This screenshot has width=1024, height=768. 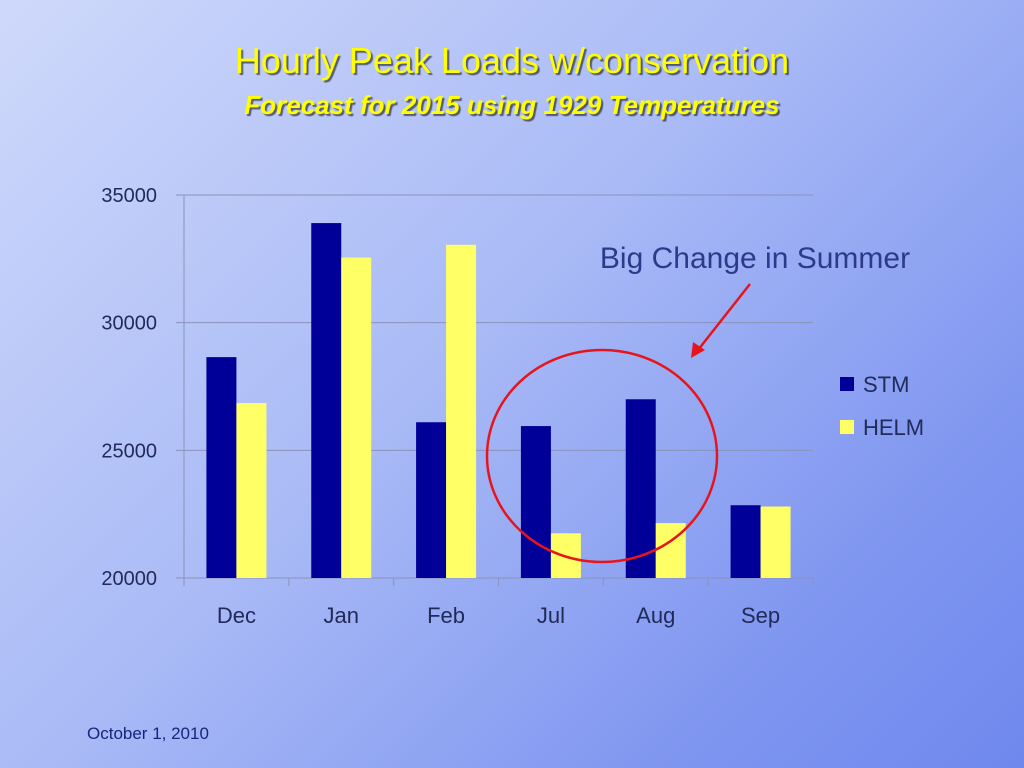 I want to click on x-tick-label: Sep, so click(x=760, y=615).